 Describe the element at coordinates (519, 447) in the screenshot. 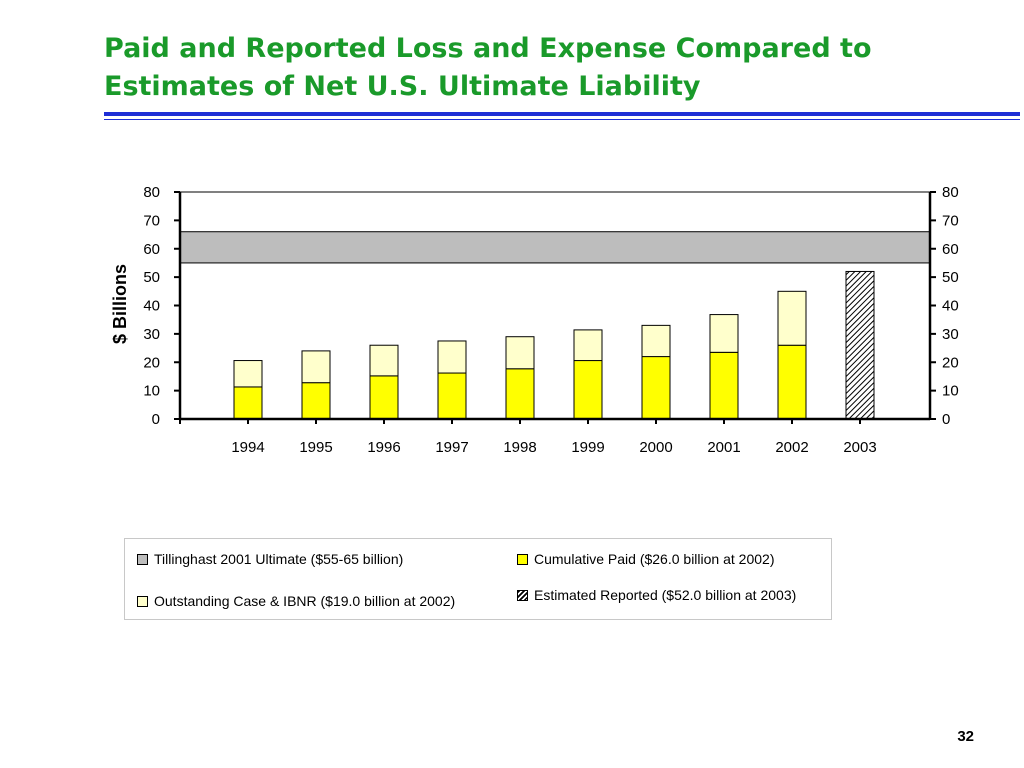

I see `x-tick-label-1998: 1998` at that location.